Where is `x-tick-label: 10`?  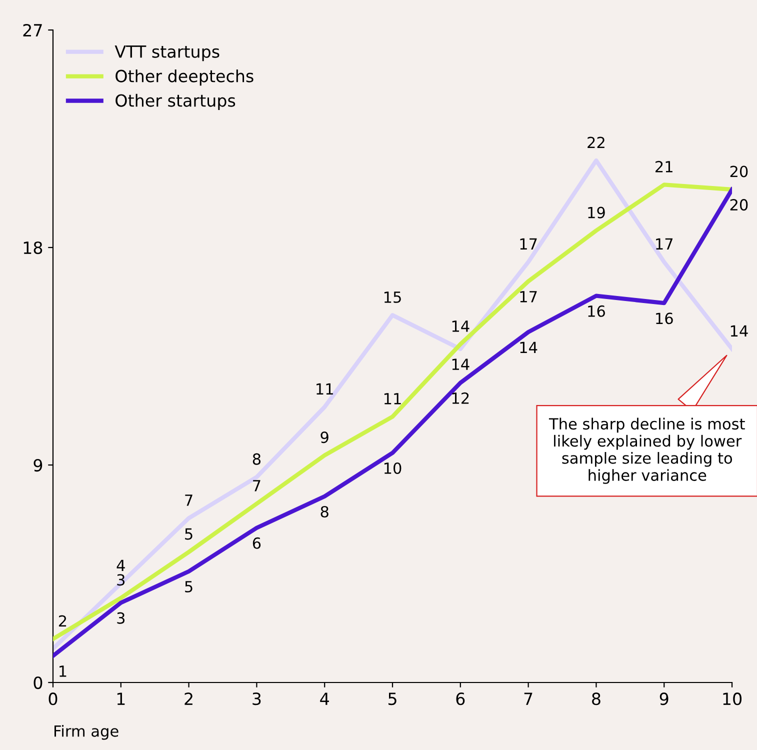 x-tick-label: 10 is located at coordinates (732, 699).